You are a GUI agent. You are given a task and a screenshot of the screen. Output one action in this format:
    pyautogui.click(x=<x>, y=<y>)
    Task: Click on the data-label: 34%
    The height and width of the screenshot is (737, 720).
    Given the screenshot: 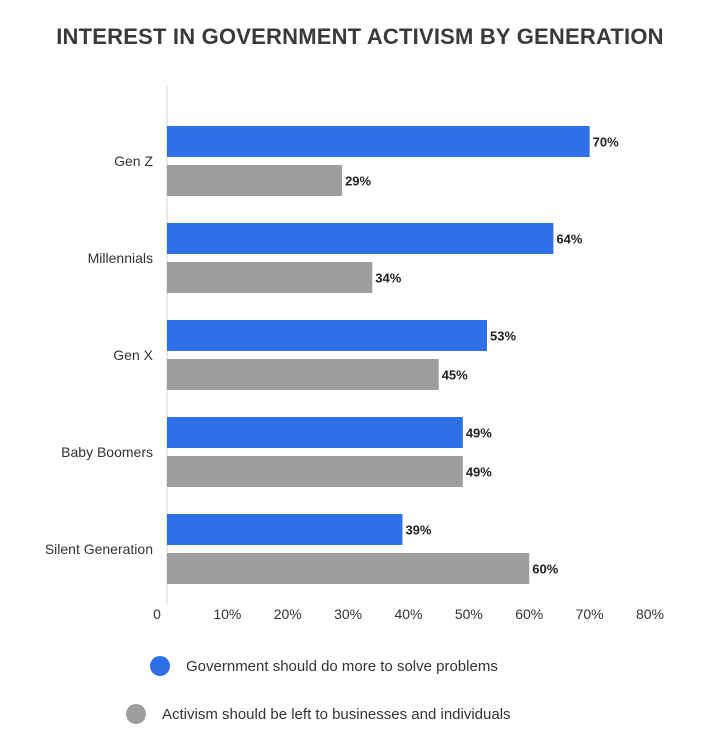 What is the action you would take?
    pyautogui.click(x=388, y=278)
    